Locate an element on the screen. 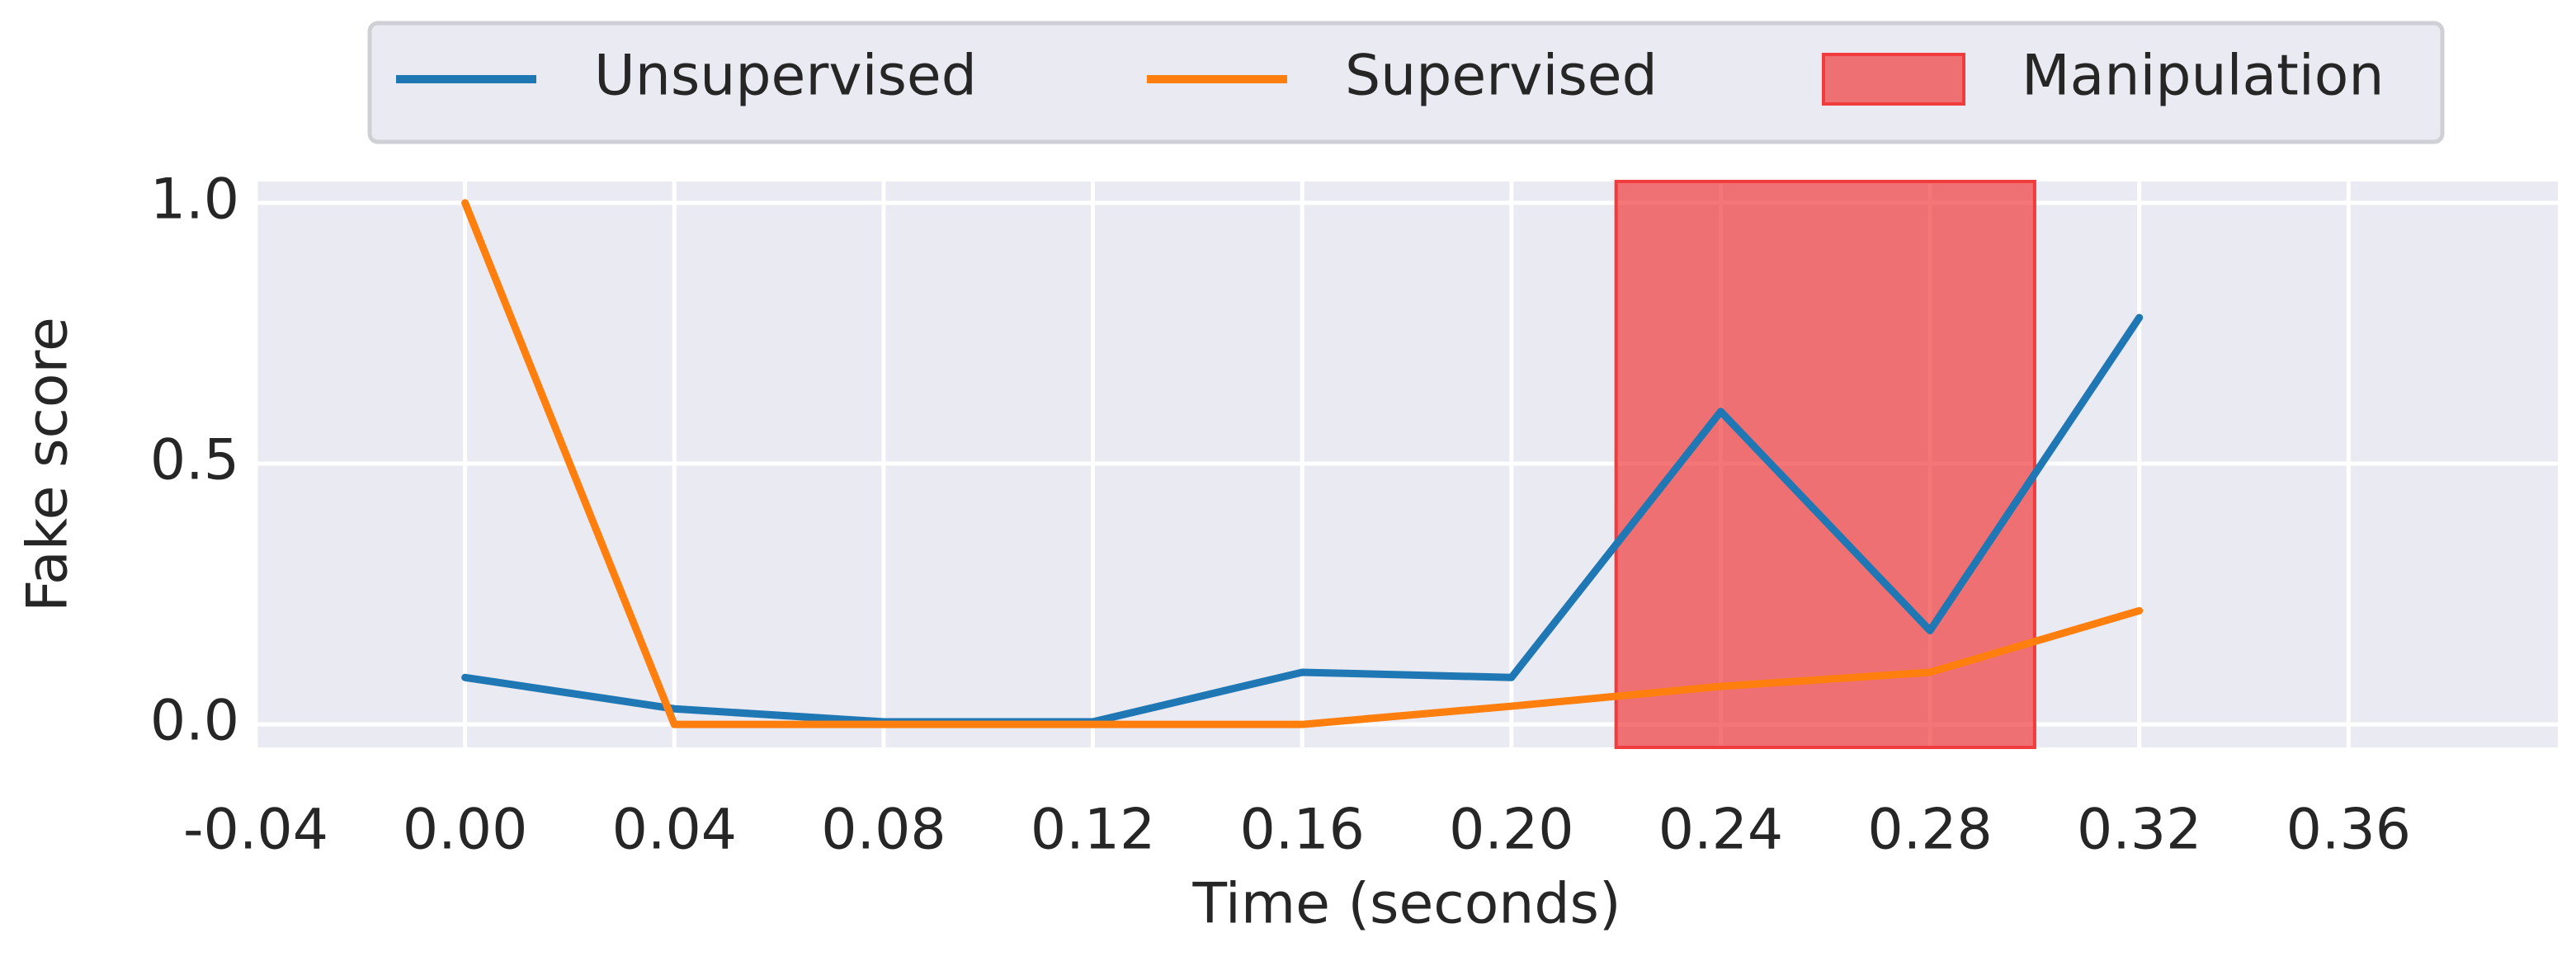  y-axis-label: Fake score is located at coordinates (48, 464).